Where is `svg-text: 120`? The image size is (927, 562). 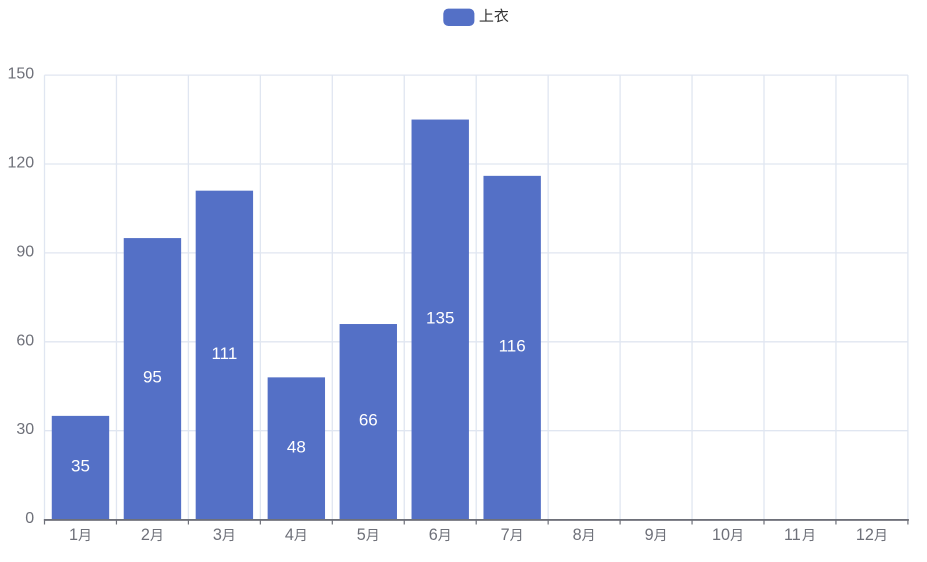 svg-text: 120 is located at coordinates (20, 163).